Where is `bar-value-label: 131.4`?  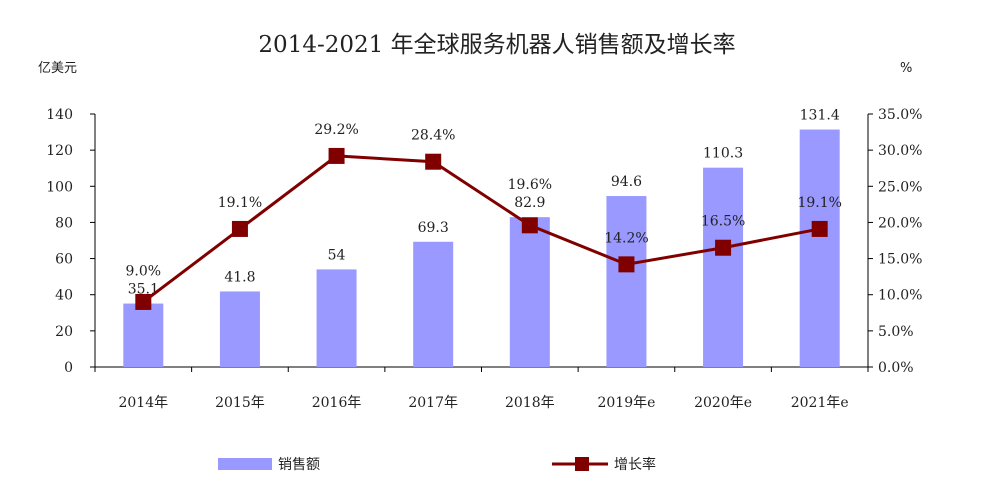 bar-value-label: 131.4 is located at coordinates (820, 116).